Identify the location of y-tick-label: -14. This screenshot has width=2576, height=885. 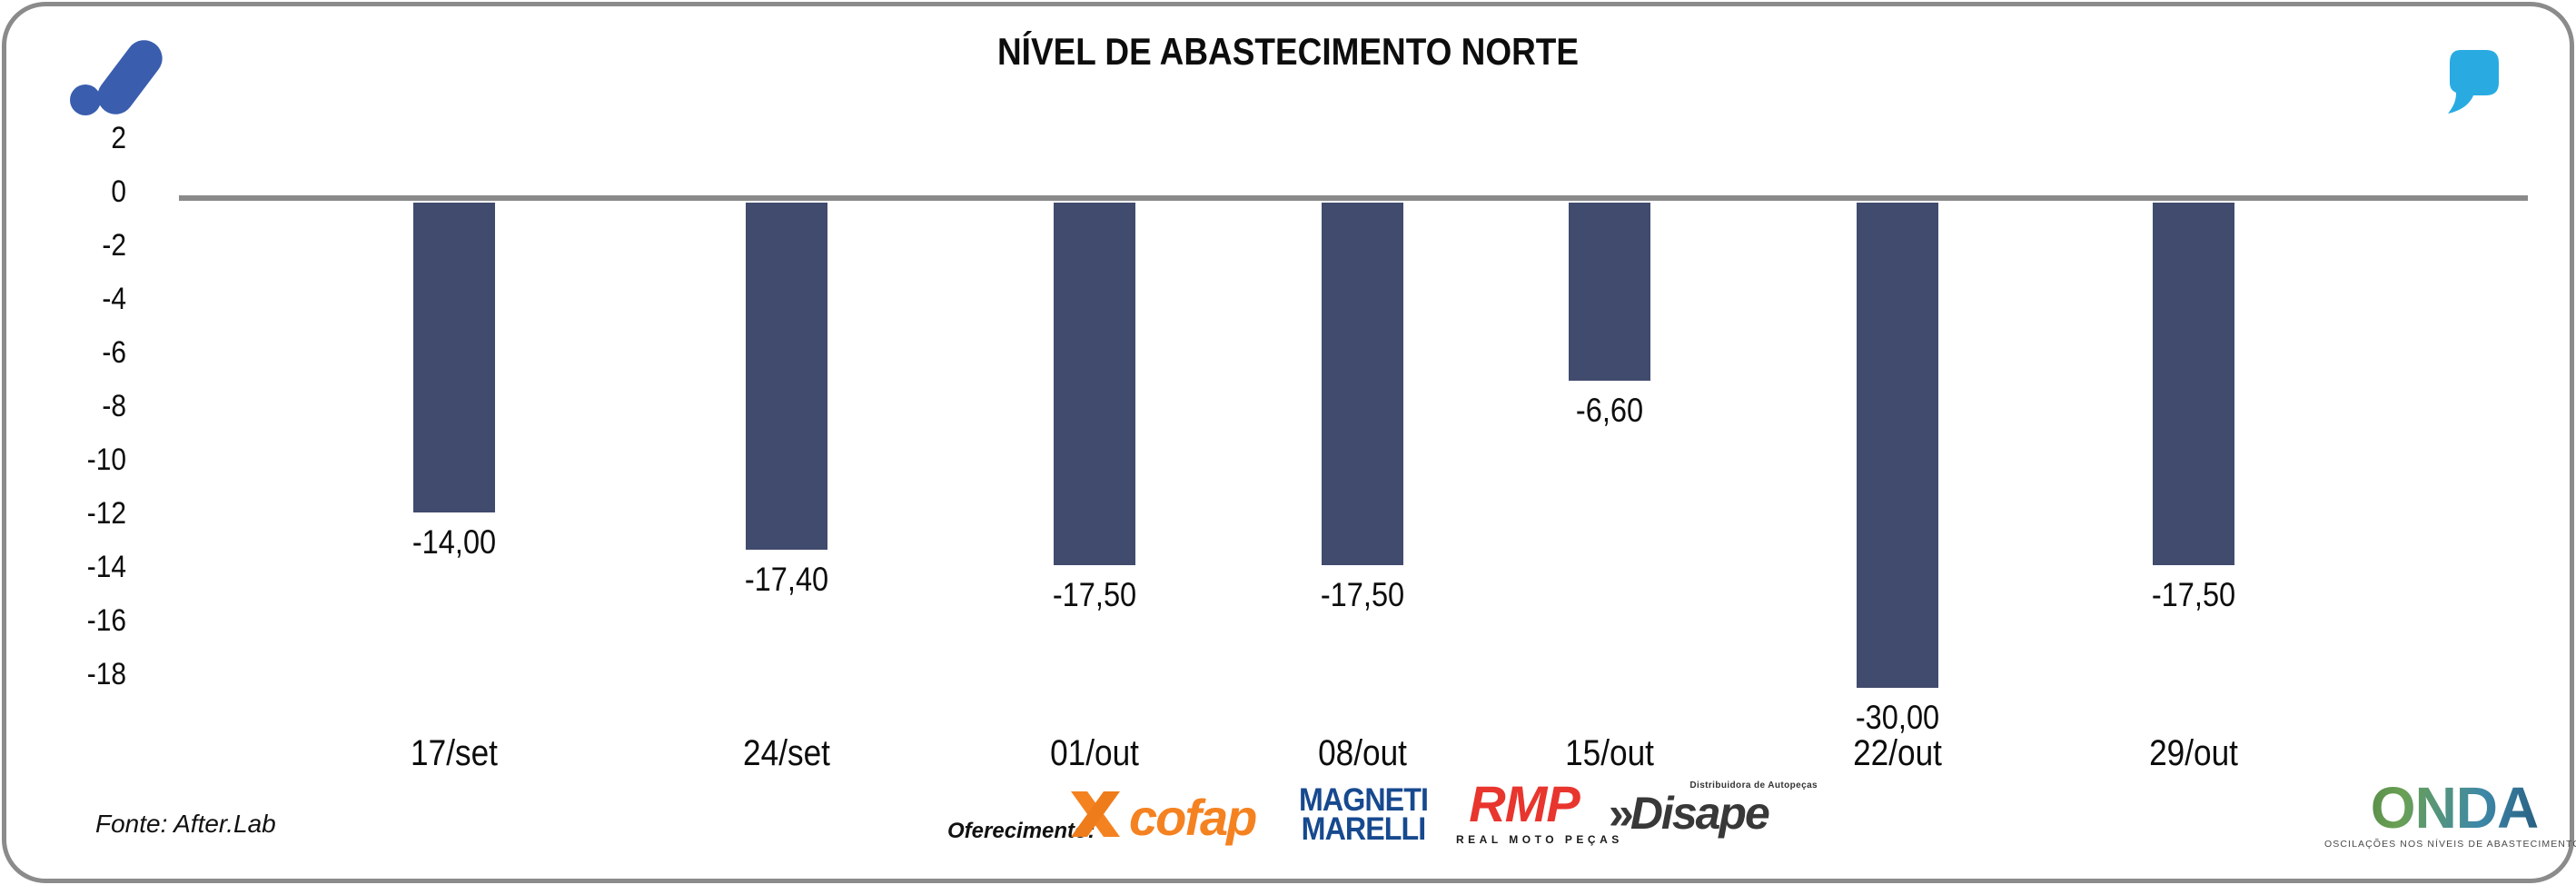
(106, 567).